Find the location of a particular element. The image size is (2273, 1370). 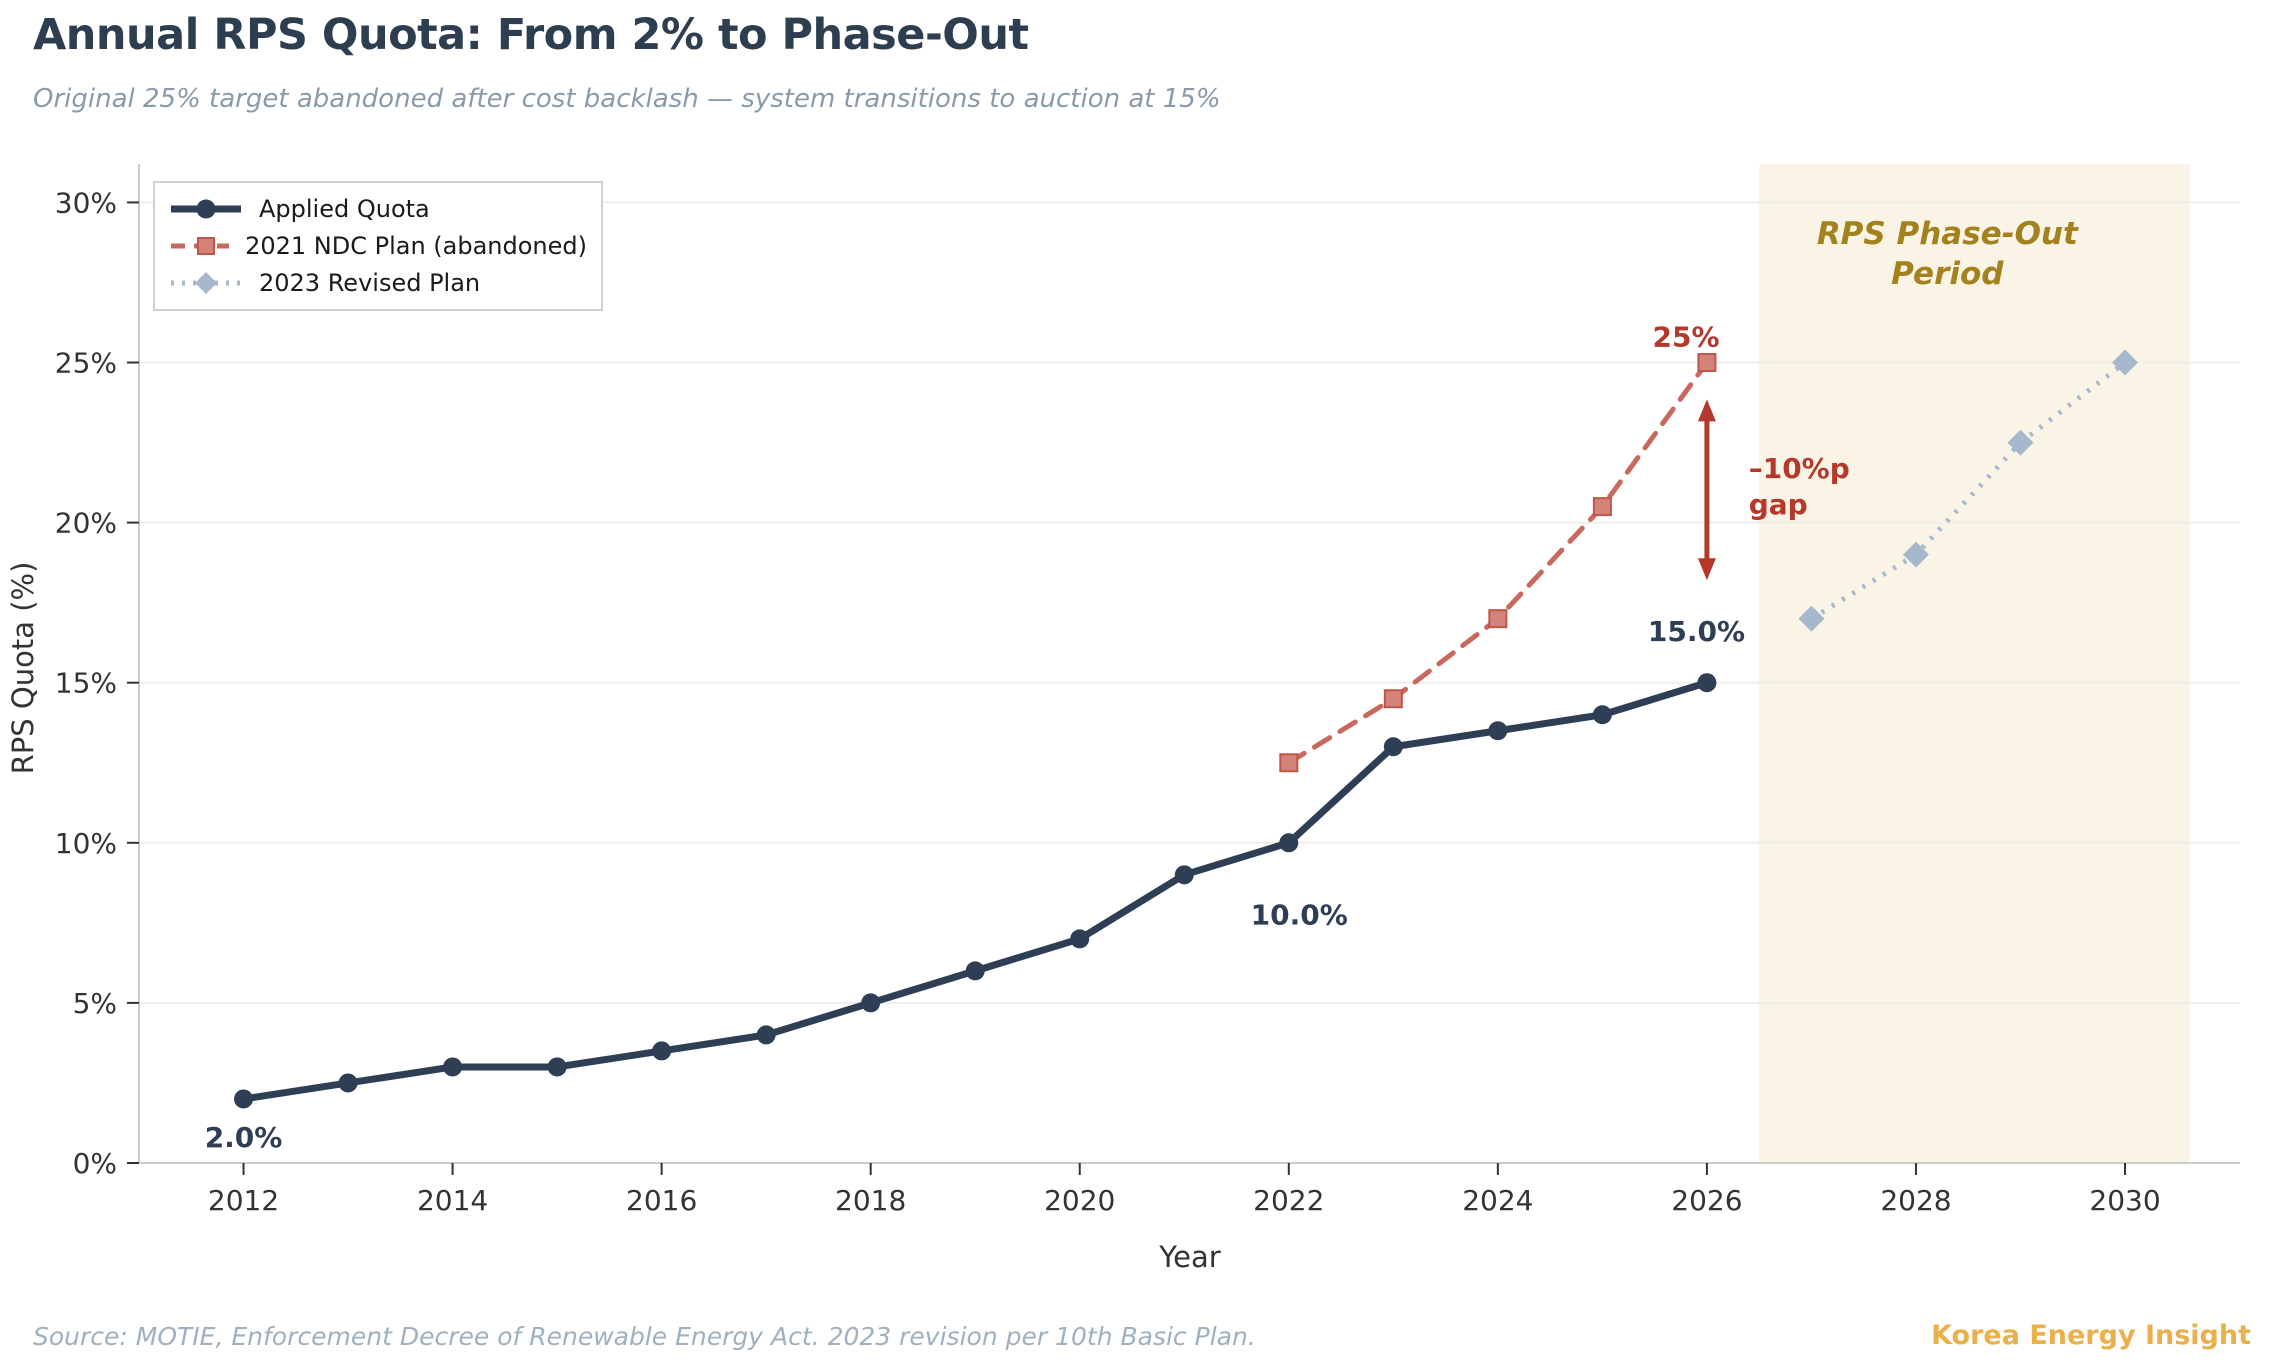

y-tick-label: 10% is located at coordinates (86, 843).